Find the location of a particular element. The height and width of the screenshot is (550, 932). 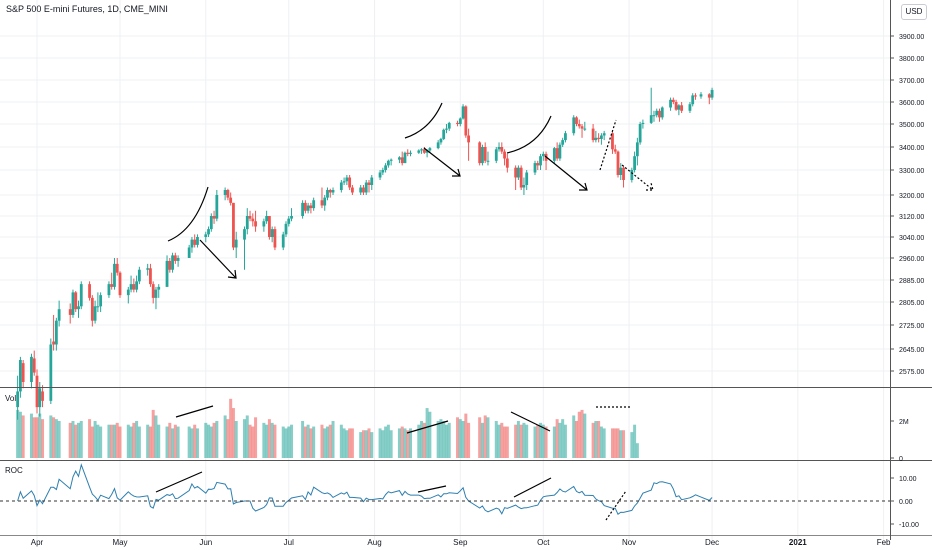

volume-bars is located at coordinates (327, 428).